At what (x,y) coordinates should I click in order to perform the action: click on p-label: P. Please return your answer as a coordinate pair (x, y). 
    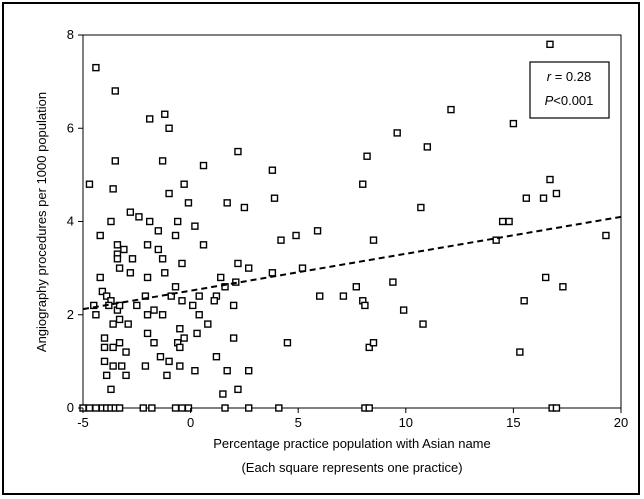
    Looking at the image, I should click on (549, 100).